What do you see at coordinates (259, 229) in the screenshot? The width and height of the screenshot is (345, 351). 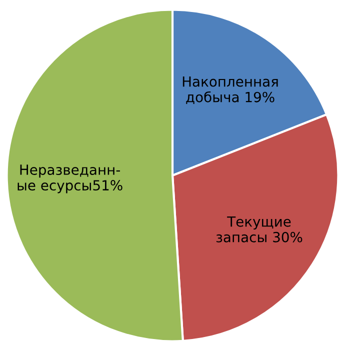 I see `slice-label: Текущие запасы 30%` at bounding box center [259, 229].